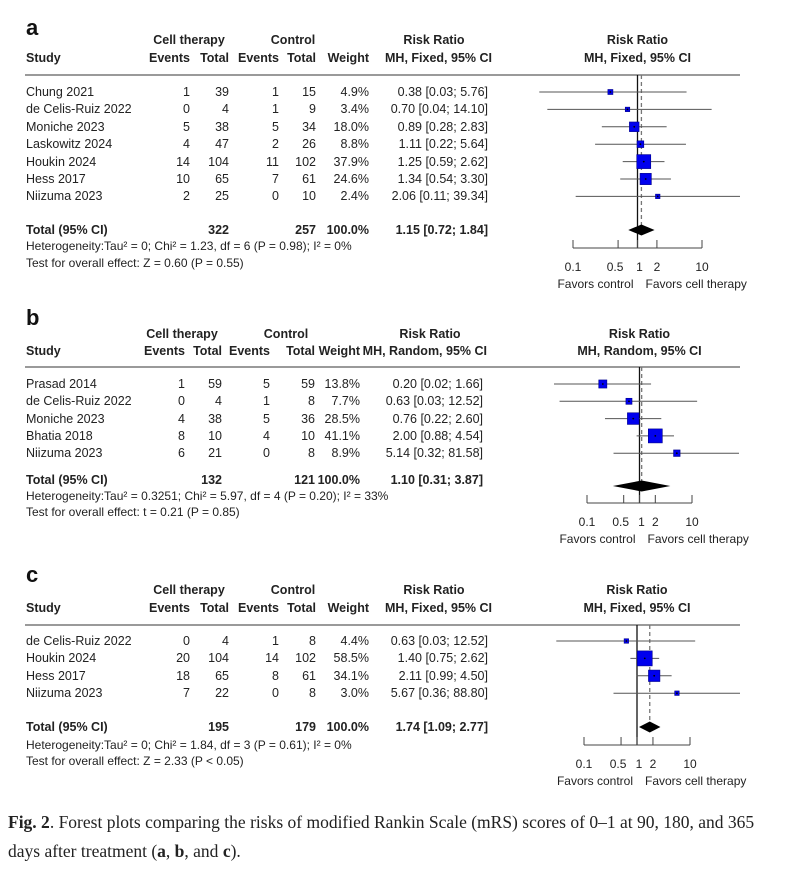 This screenshot has width=800, height=882. I want to click on c-events: 11, so click(272, 161).